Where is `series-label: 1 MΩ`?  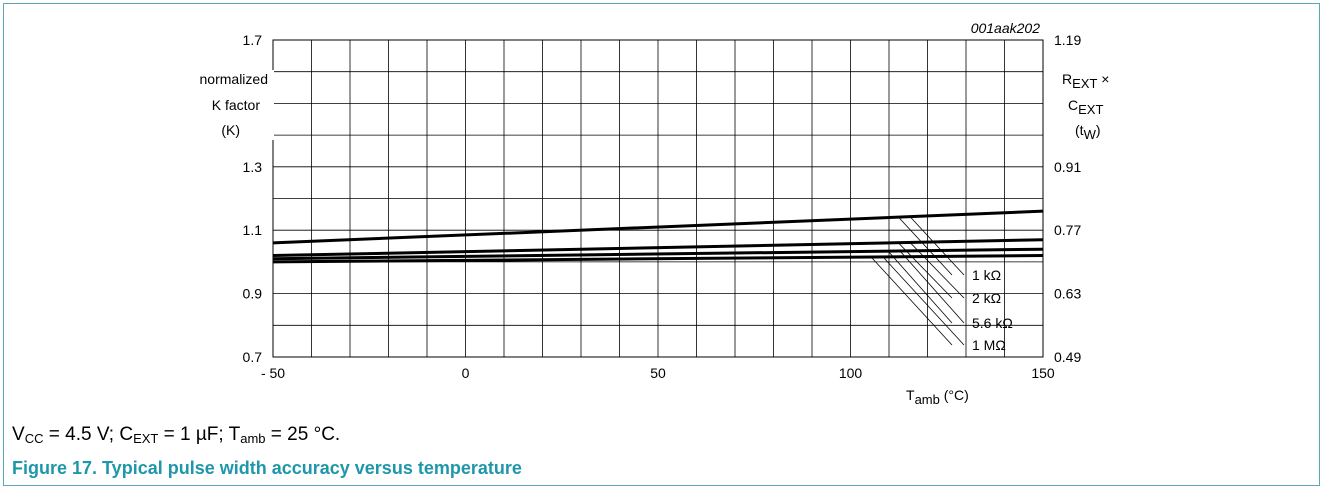
series-label: 1 MΩ is located at coordinates (989, 345).